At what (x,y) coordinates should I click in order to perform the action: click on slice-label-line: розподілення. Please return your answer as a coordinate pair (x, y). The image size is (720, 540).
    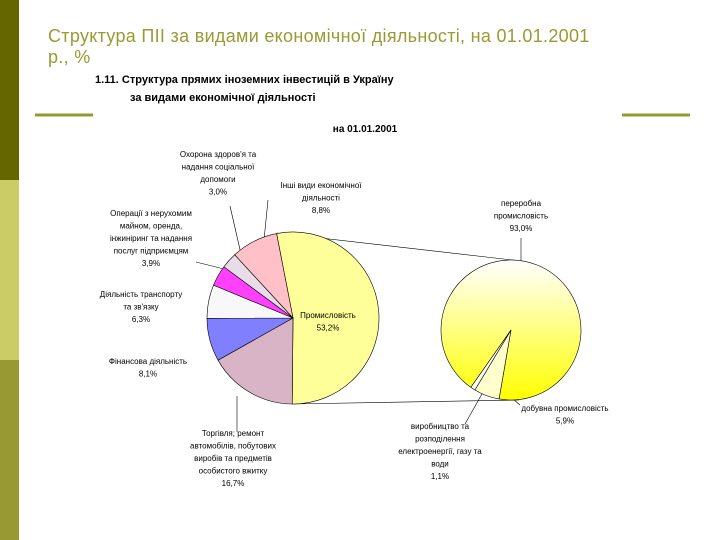
    Looking at the image, I should click on (440, 439).